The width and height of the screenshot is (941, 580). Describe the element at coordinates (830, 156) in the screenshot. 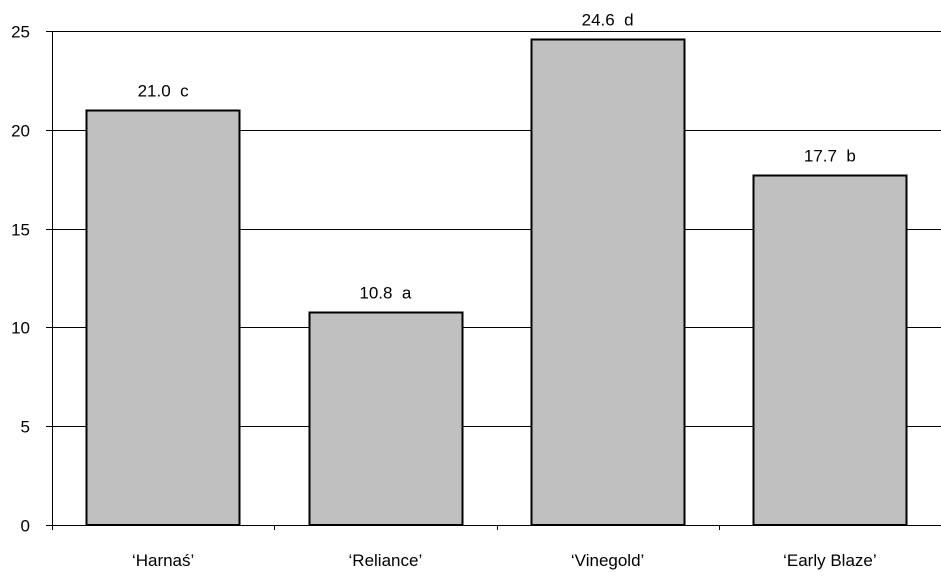

I see `data-label: 17.7 b` at that location.